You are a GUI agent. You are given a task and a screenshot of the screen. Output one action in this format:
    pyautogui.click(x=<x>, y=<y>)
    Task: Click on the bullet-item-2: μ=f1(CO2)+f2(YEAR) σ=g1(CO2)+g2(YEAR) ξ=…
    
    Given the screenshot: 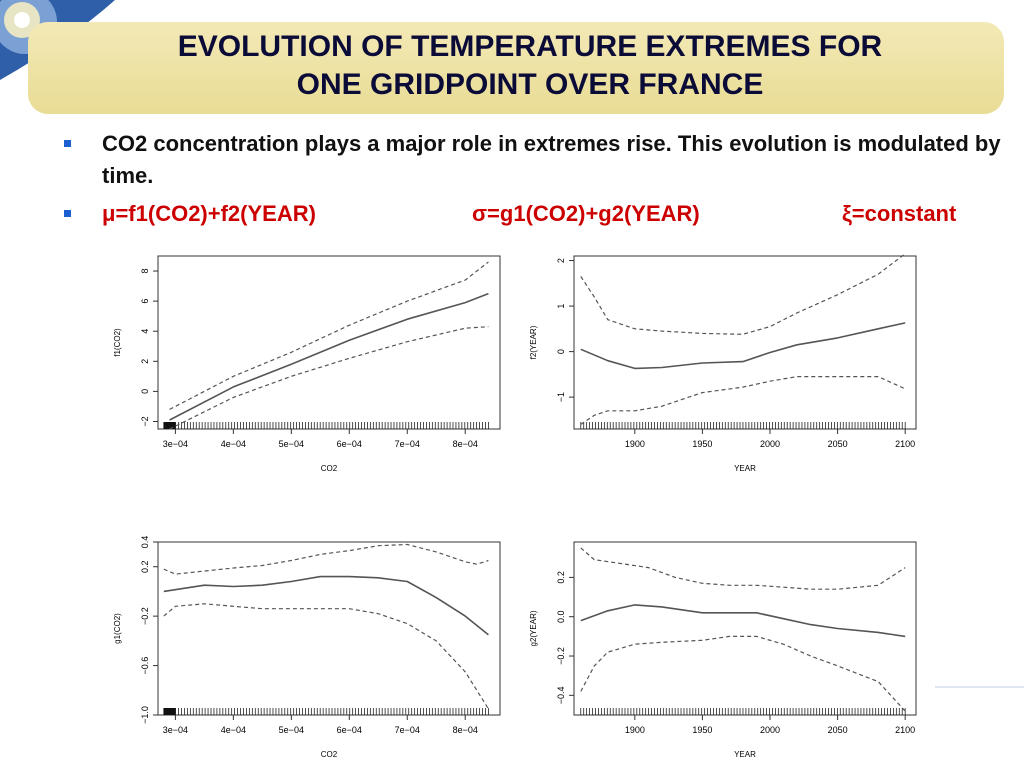 What is the action you would take?
    pyautogui.click(x=537, y=214)
    